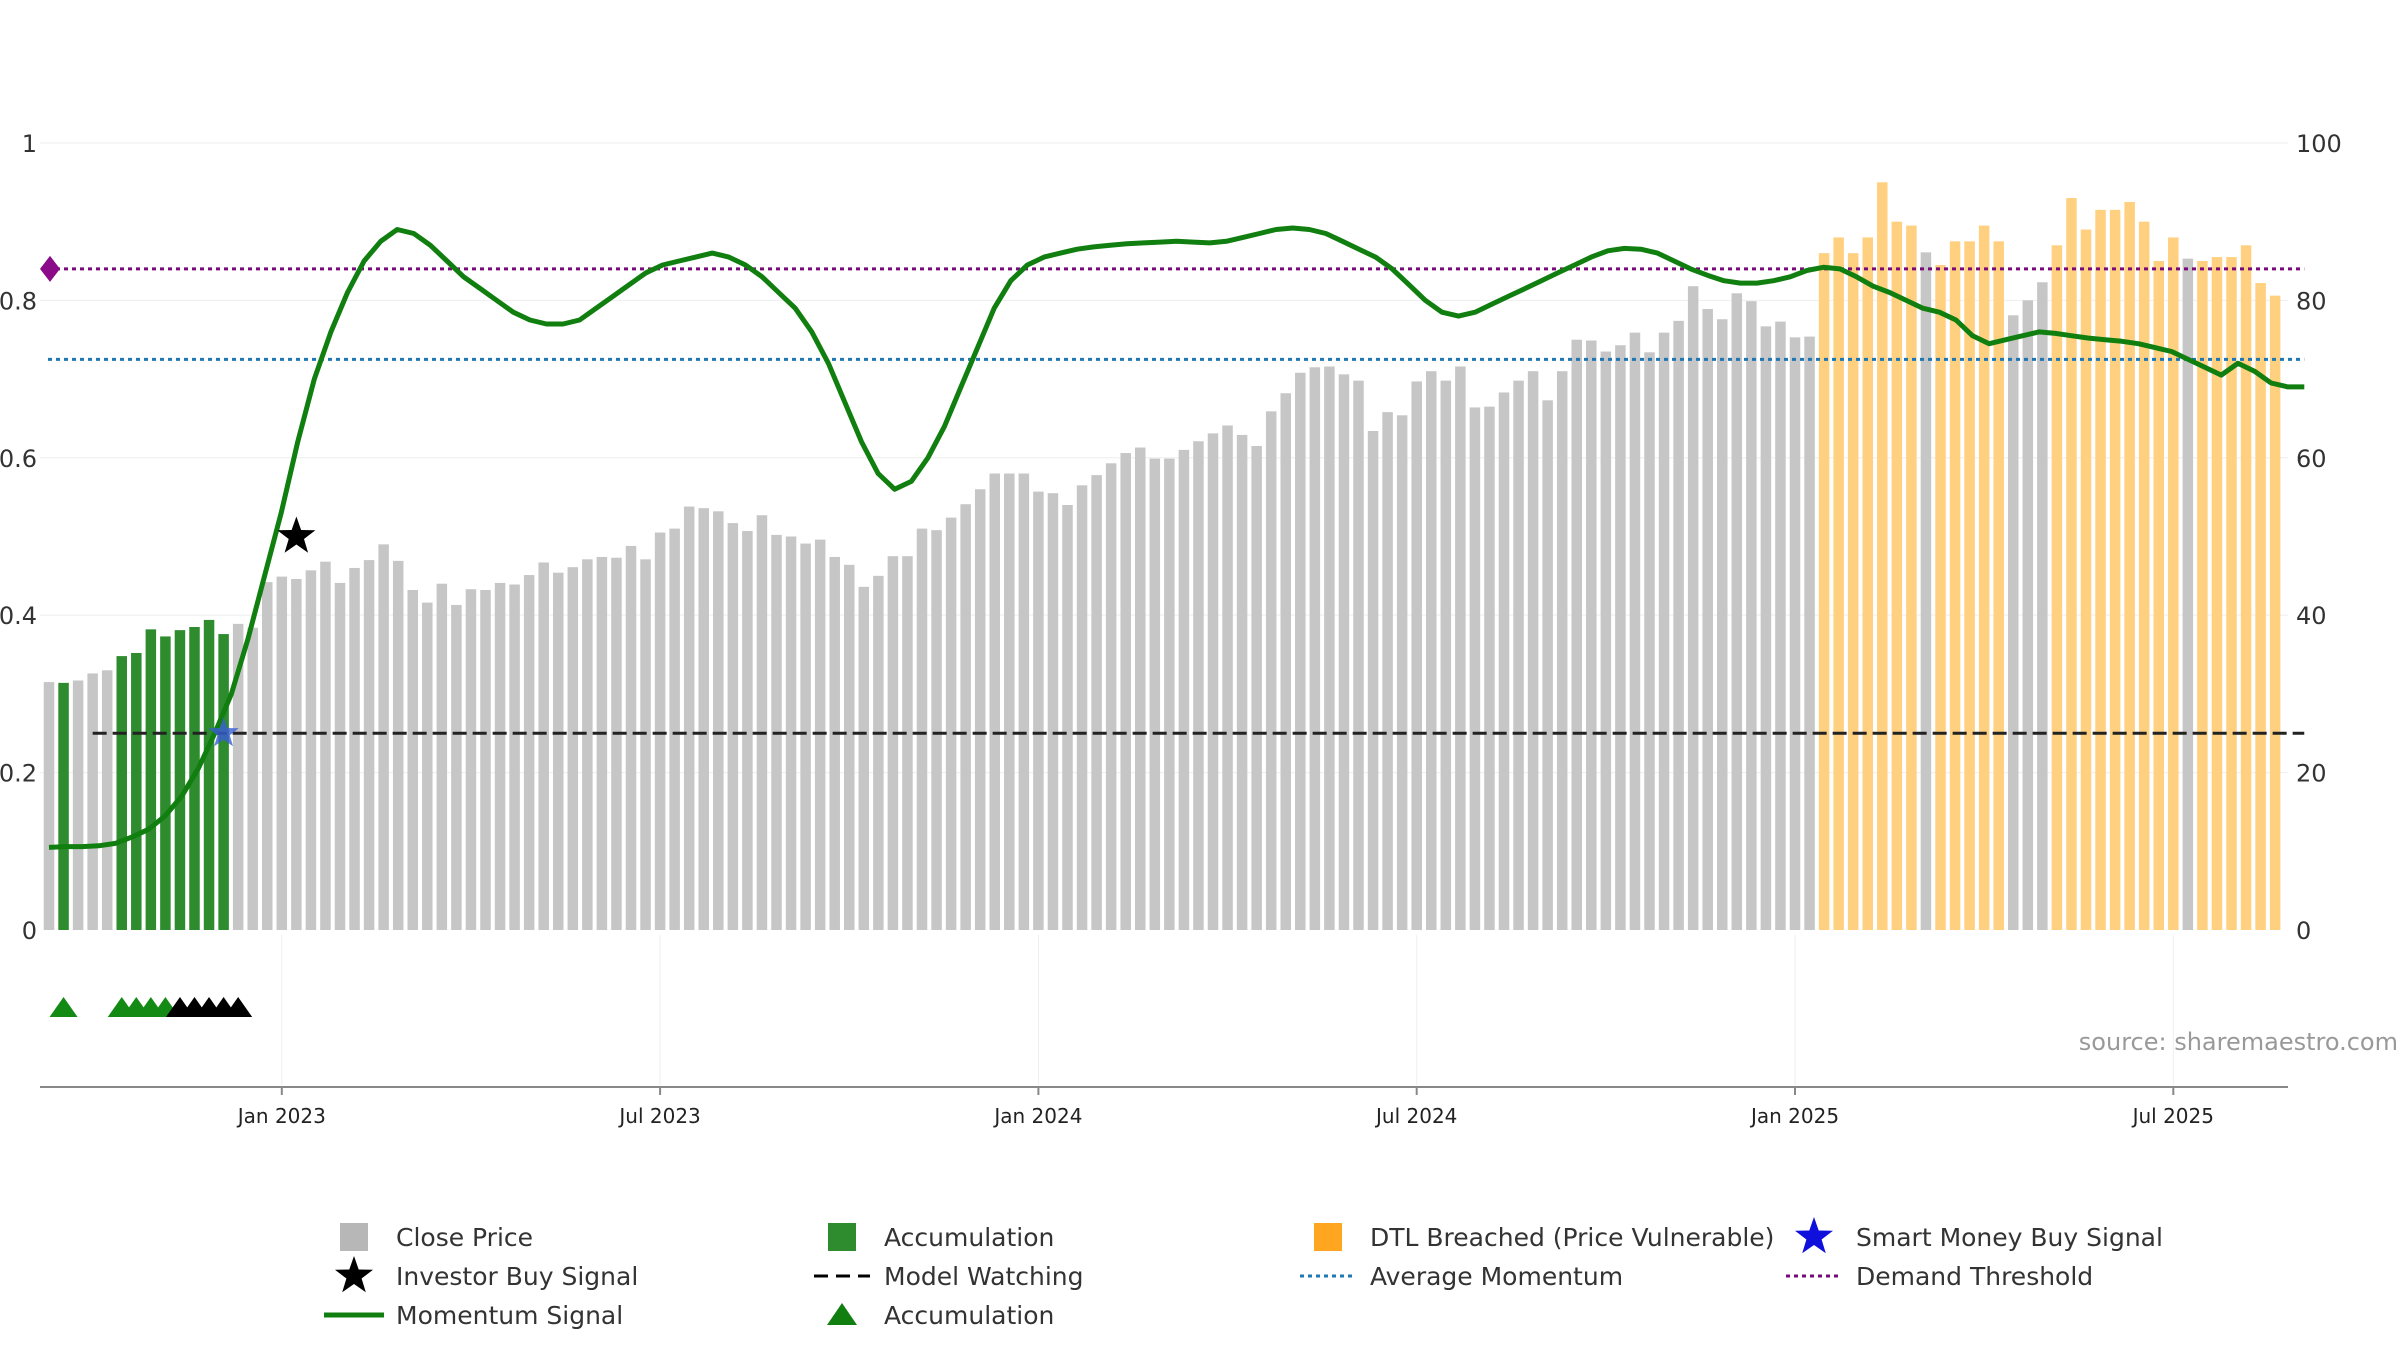  I want to click on legend-swatch-square, so click(842, 1237).